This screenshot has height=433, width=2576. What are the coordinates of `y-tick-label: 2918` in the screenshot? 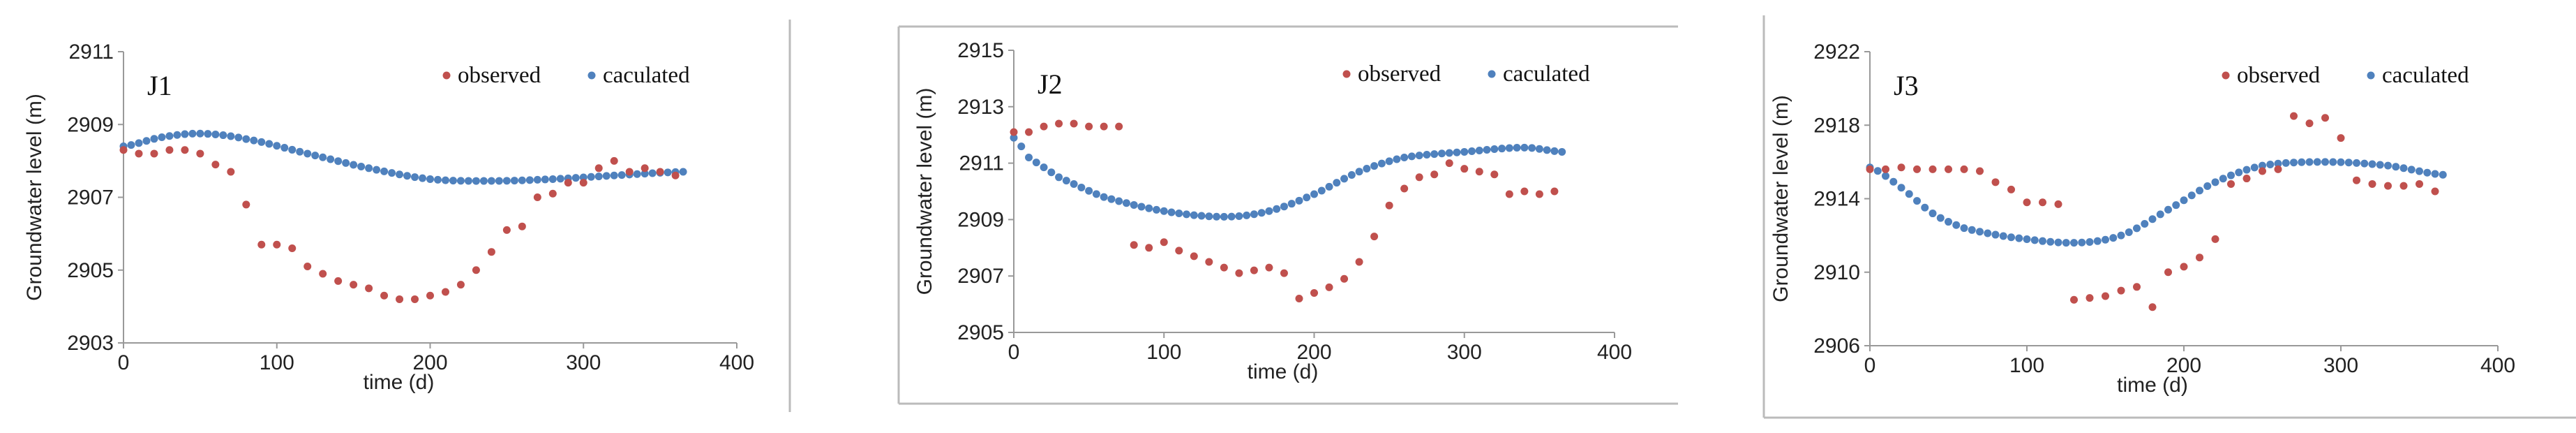 It's located at (1836, 125).